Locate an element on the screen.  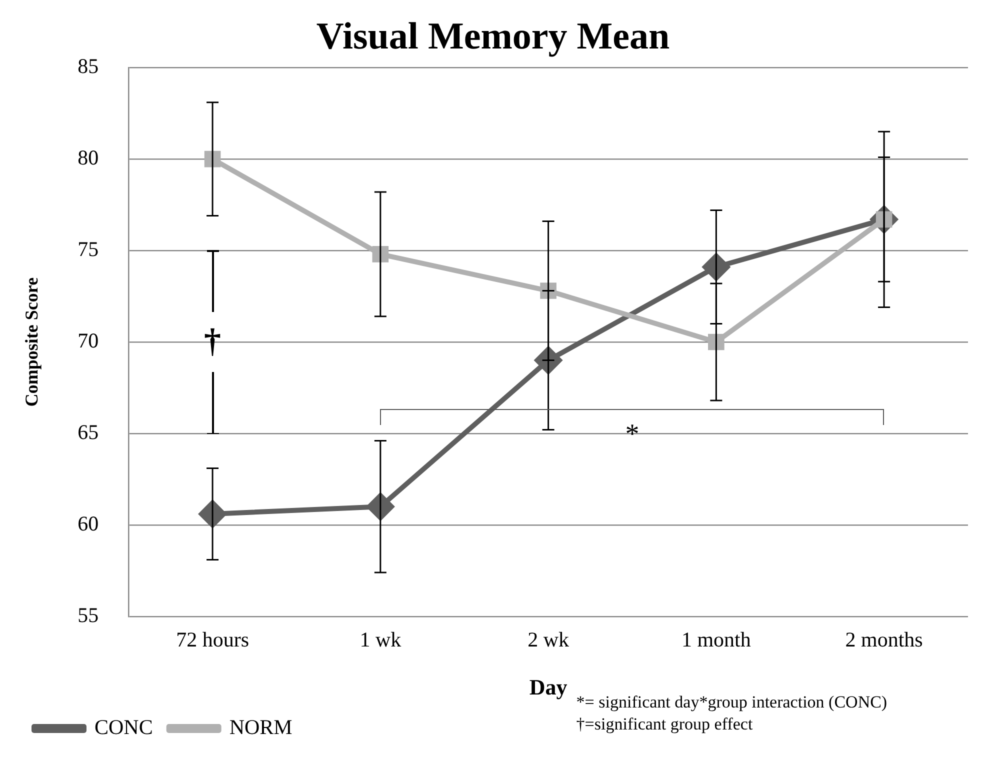
y-tick-label: 75 is located at coordinates (88, 249).